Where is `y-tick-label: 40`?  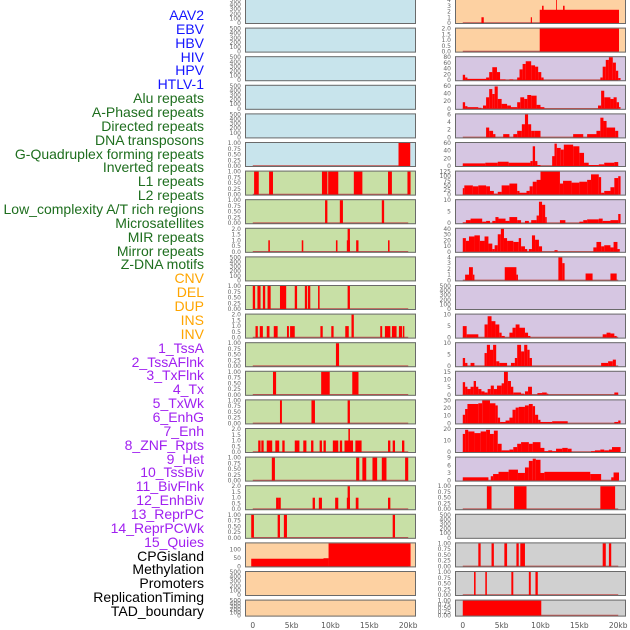
y-tick-label: 40 is located at coordinates (447, 93).